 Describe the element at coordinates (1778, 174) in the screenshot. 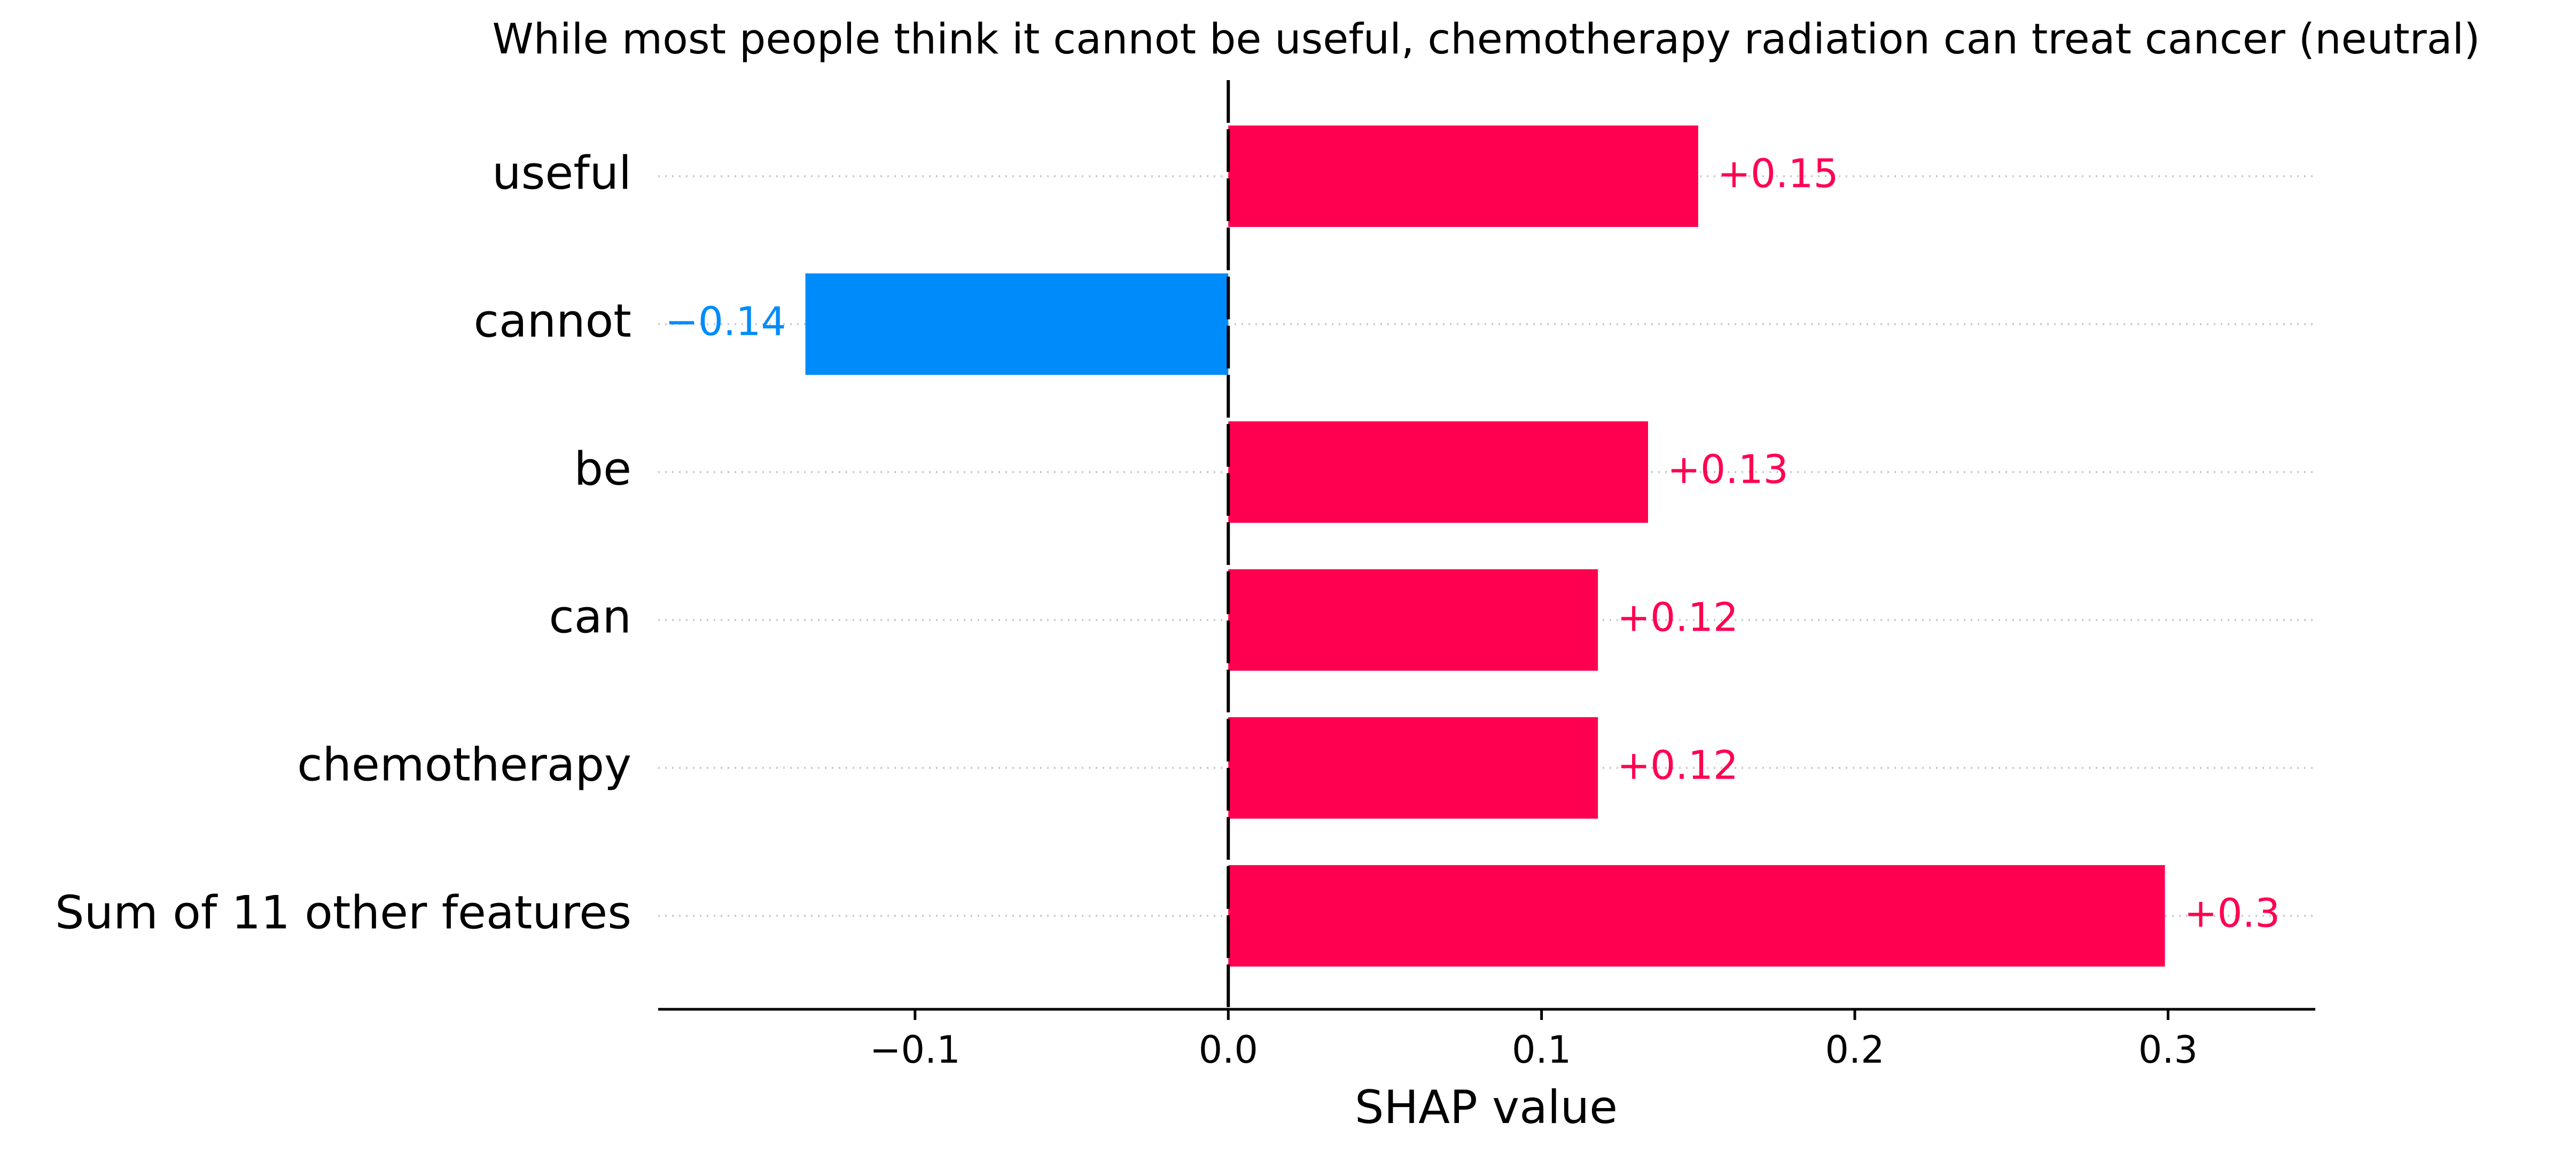

I see `data-label: +0.15` at that location.